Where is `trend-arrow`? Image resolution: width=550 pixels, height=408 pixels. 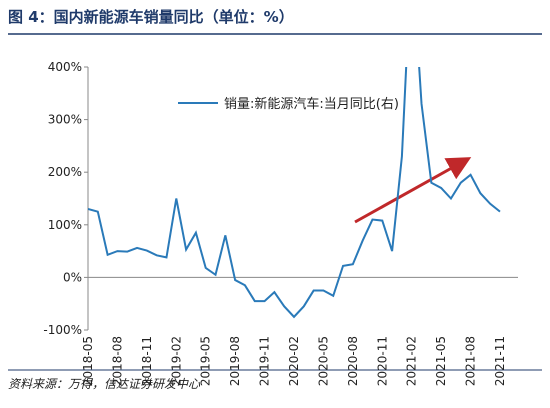 trend-arrow is located at coordinates (413, 190).